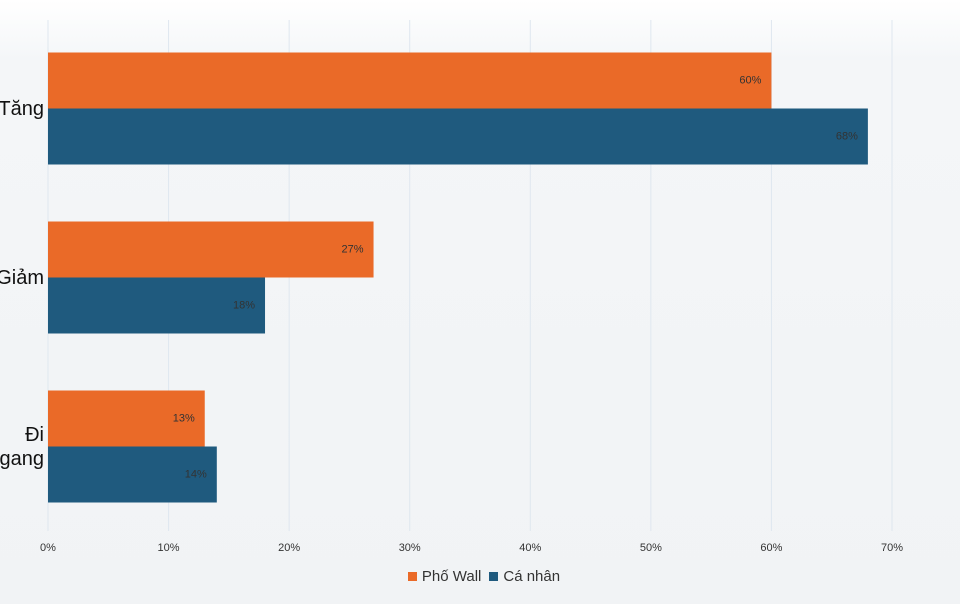  I want to click on x-tick-label: 30%, so click(410, 548).